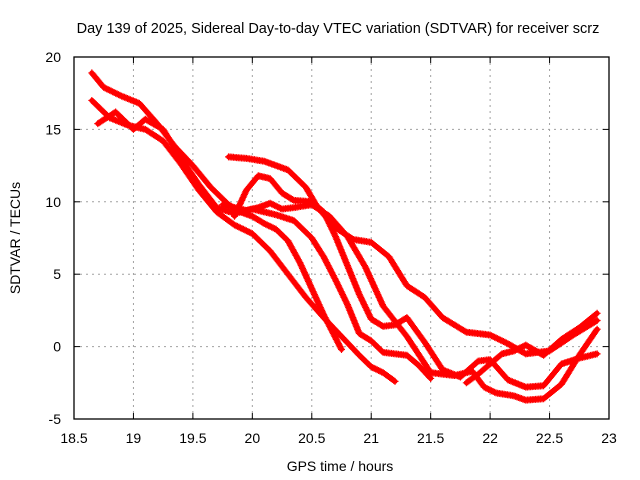  What do you see at coordinates (311, 438) in the screenshot?
I see `x-tick-label: 20.5` at bounding box center [311, 438].